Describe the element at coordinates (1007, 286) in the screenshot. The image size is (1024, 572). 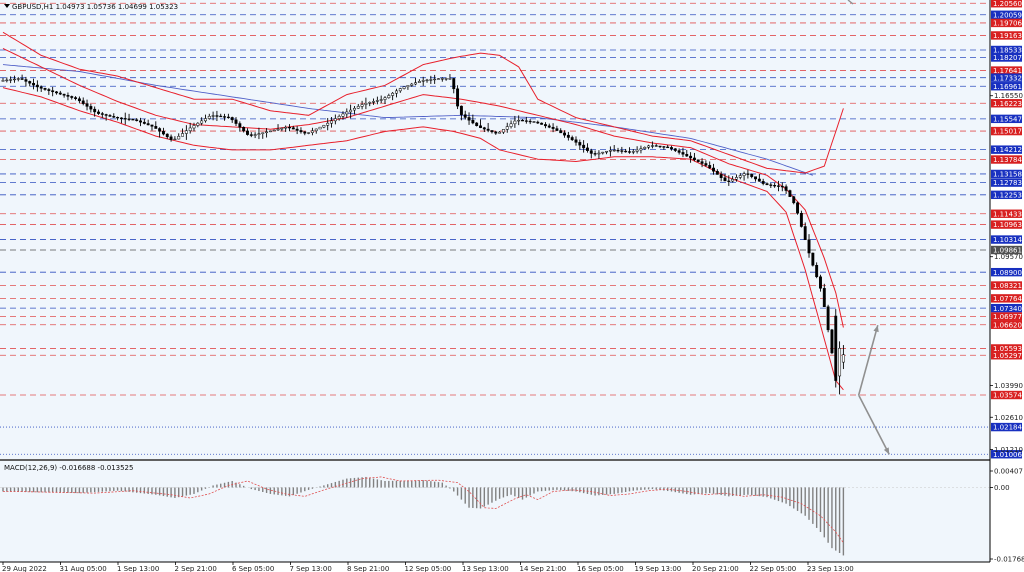
I see `level-label-22: 1.08321` at that location.